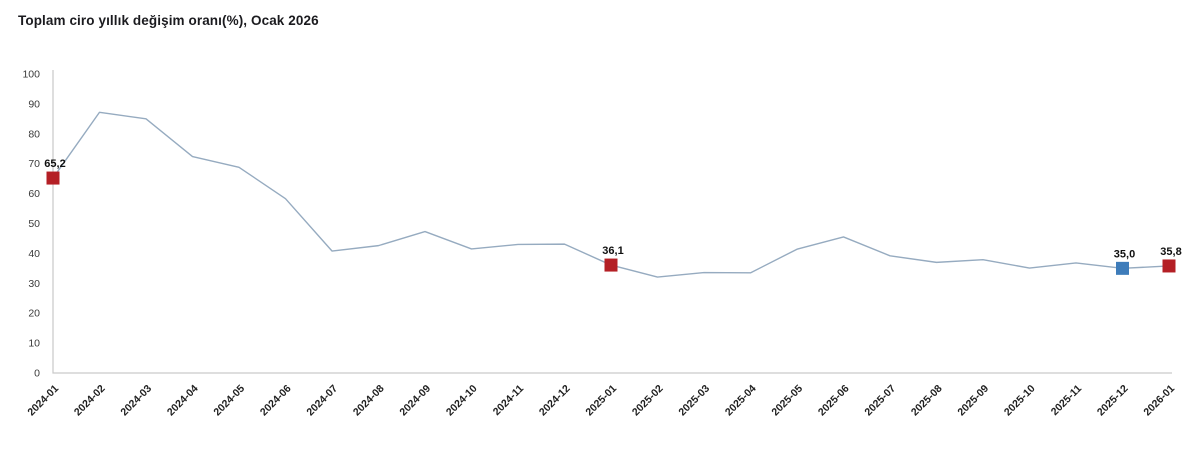 The image size is (1200, 460). What do you see at coordinates (322, 401) in the screenshot?
I see `x-axis-tick-label: 2024-07` at bounding box center [322, 401].